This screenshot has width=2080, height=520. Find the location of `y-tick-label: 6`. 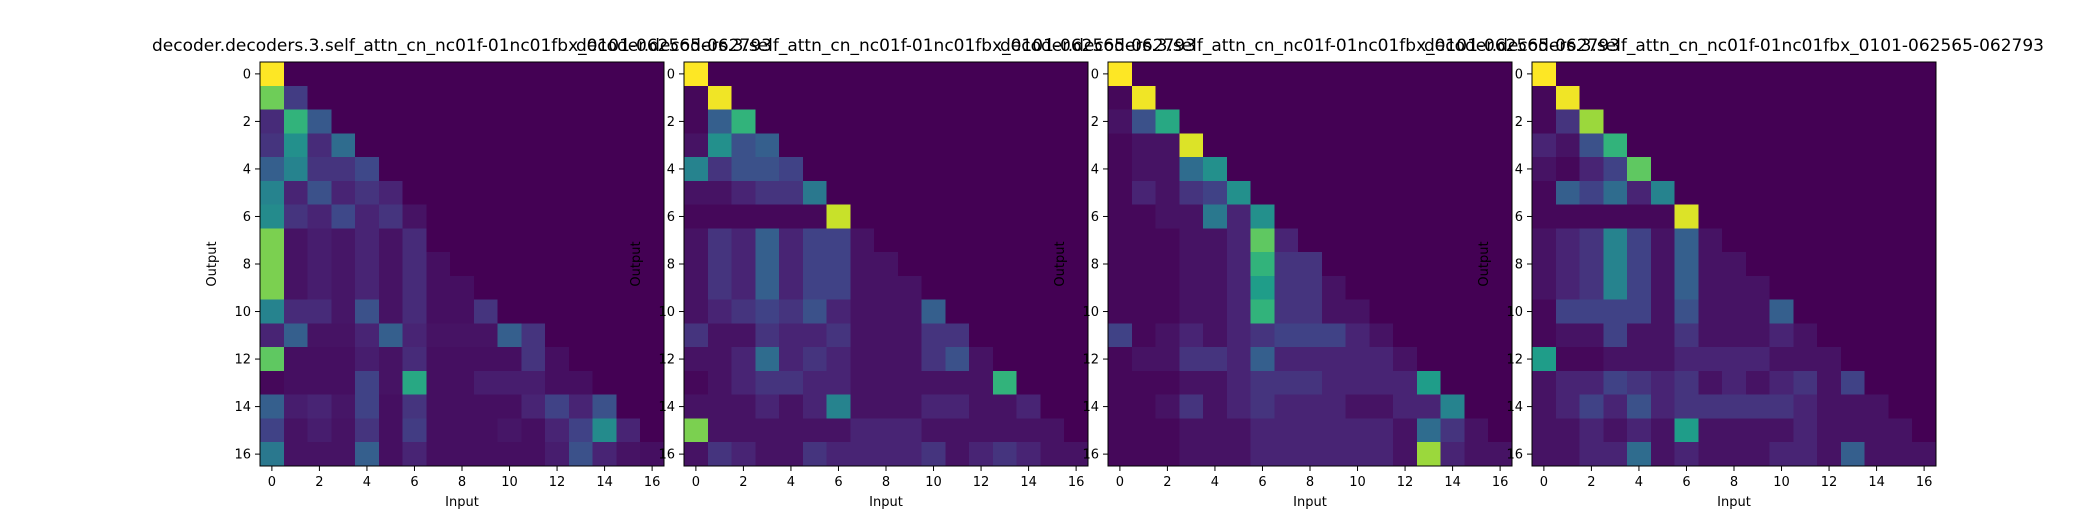

y-tick-label: 6 is located at coordinates (1095, 217).